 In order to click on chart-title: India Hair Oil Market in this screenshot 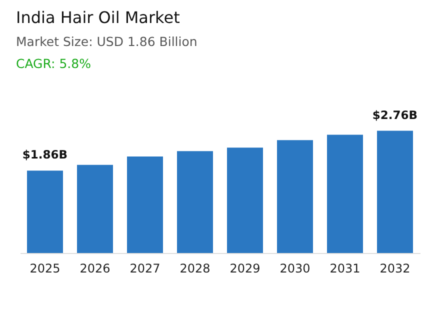, I will do `click(98, 17)`.